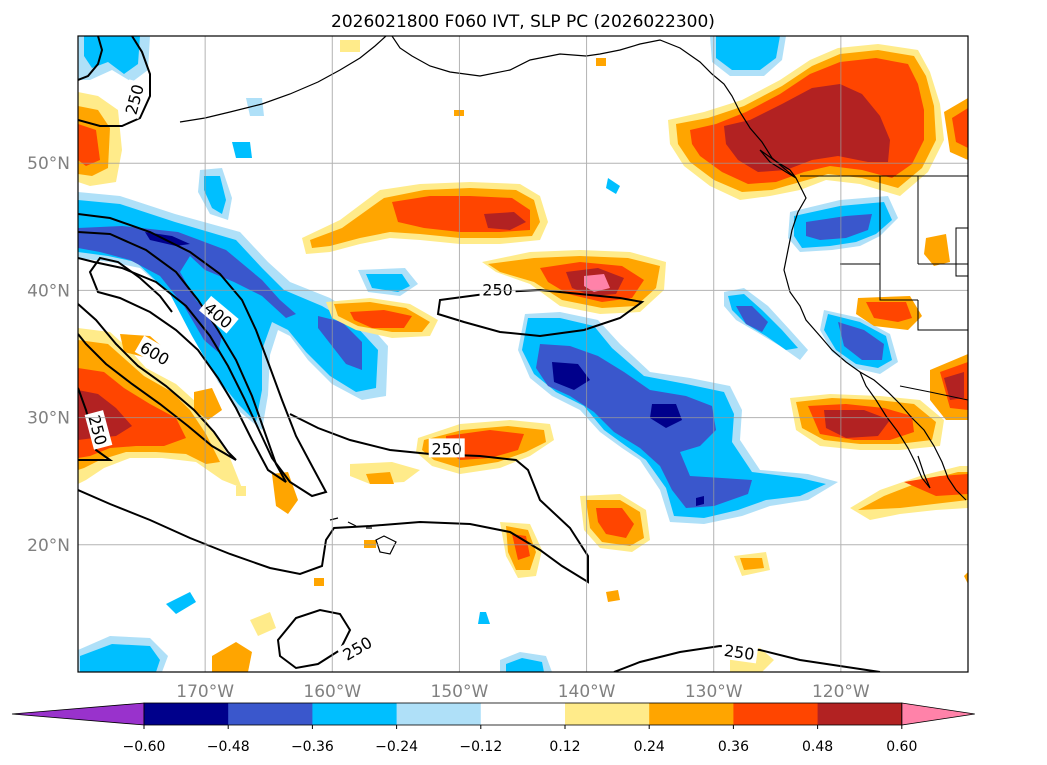 This screenshot has height=765, width=1047. What do you see at coordinates (144, 747) in the screenshot?
I see `colorbar-tick-label: −0.60` at bounding box center [144, 747].